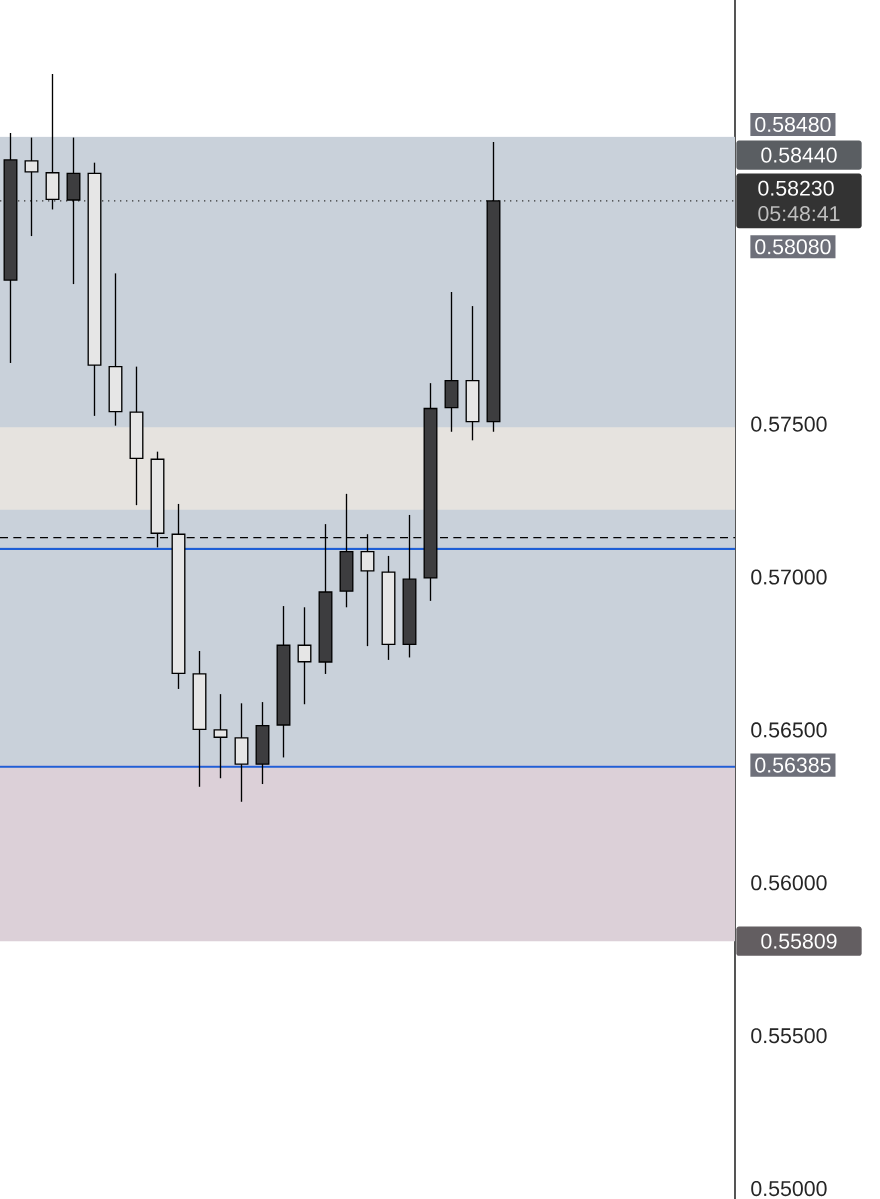 The height and width of the screenshot is (1199, 880). Describe the element at coordinates (789, 577) in the screenshot. I see `y-tick-label: 0.57000` at that location.